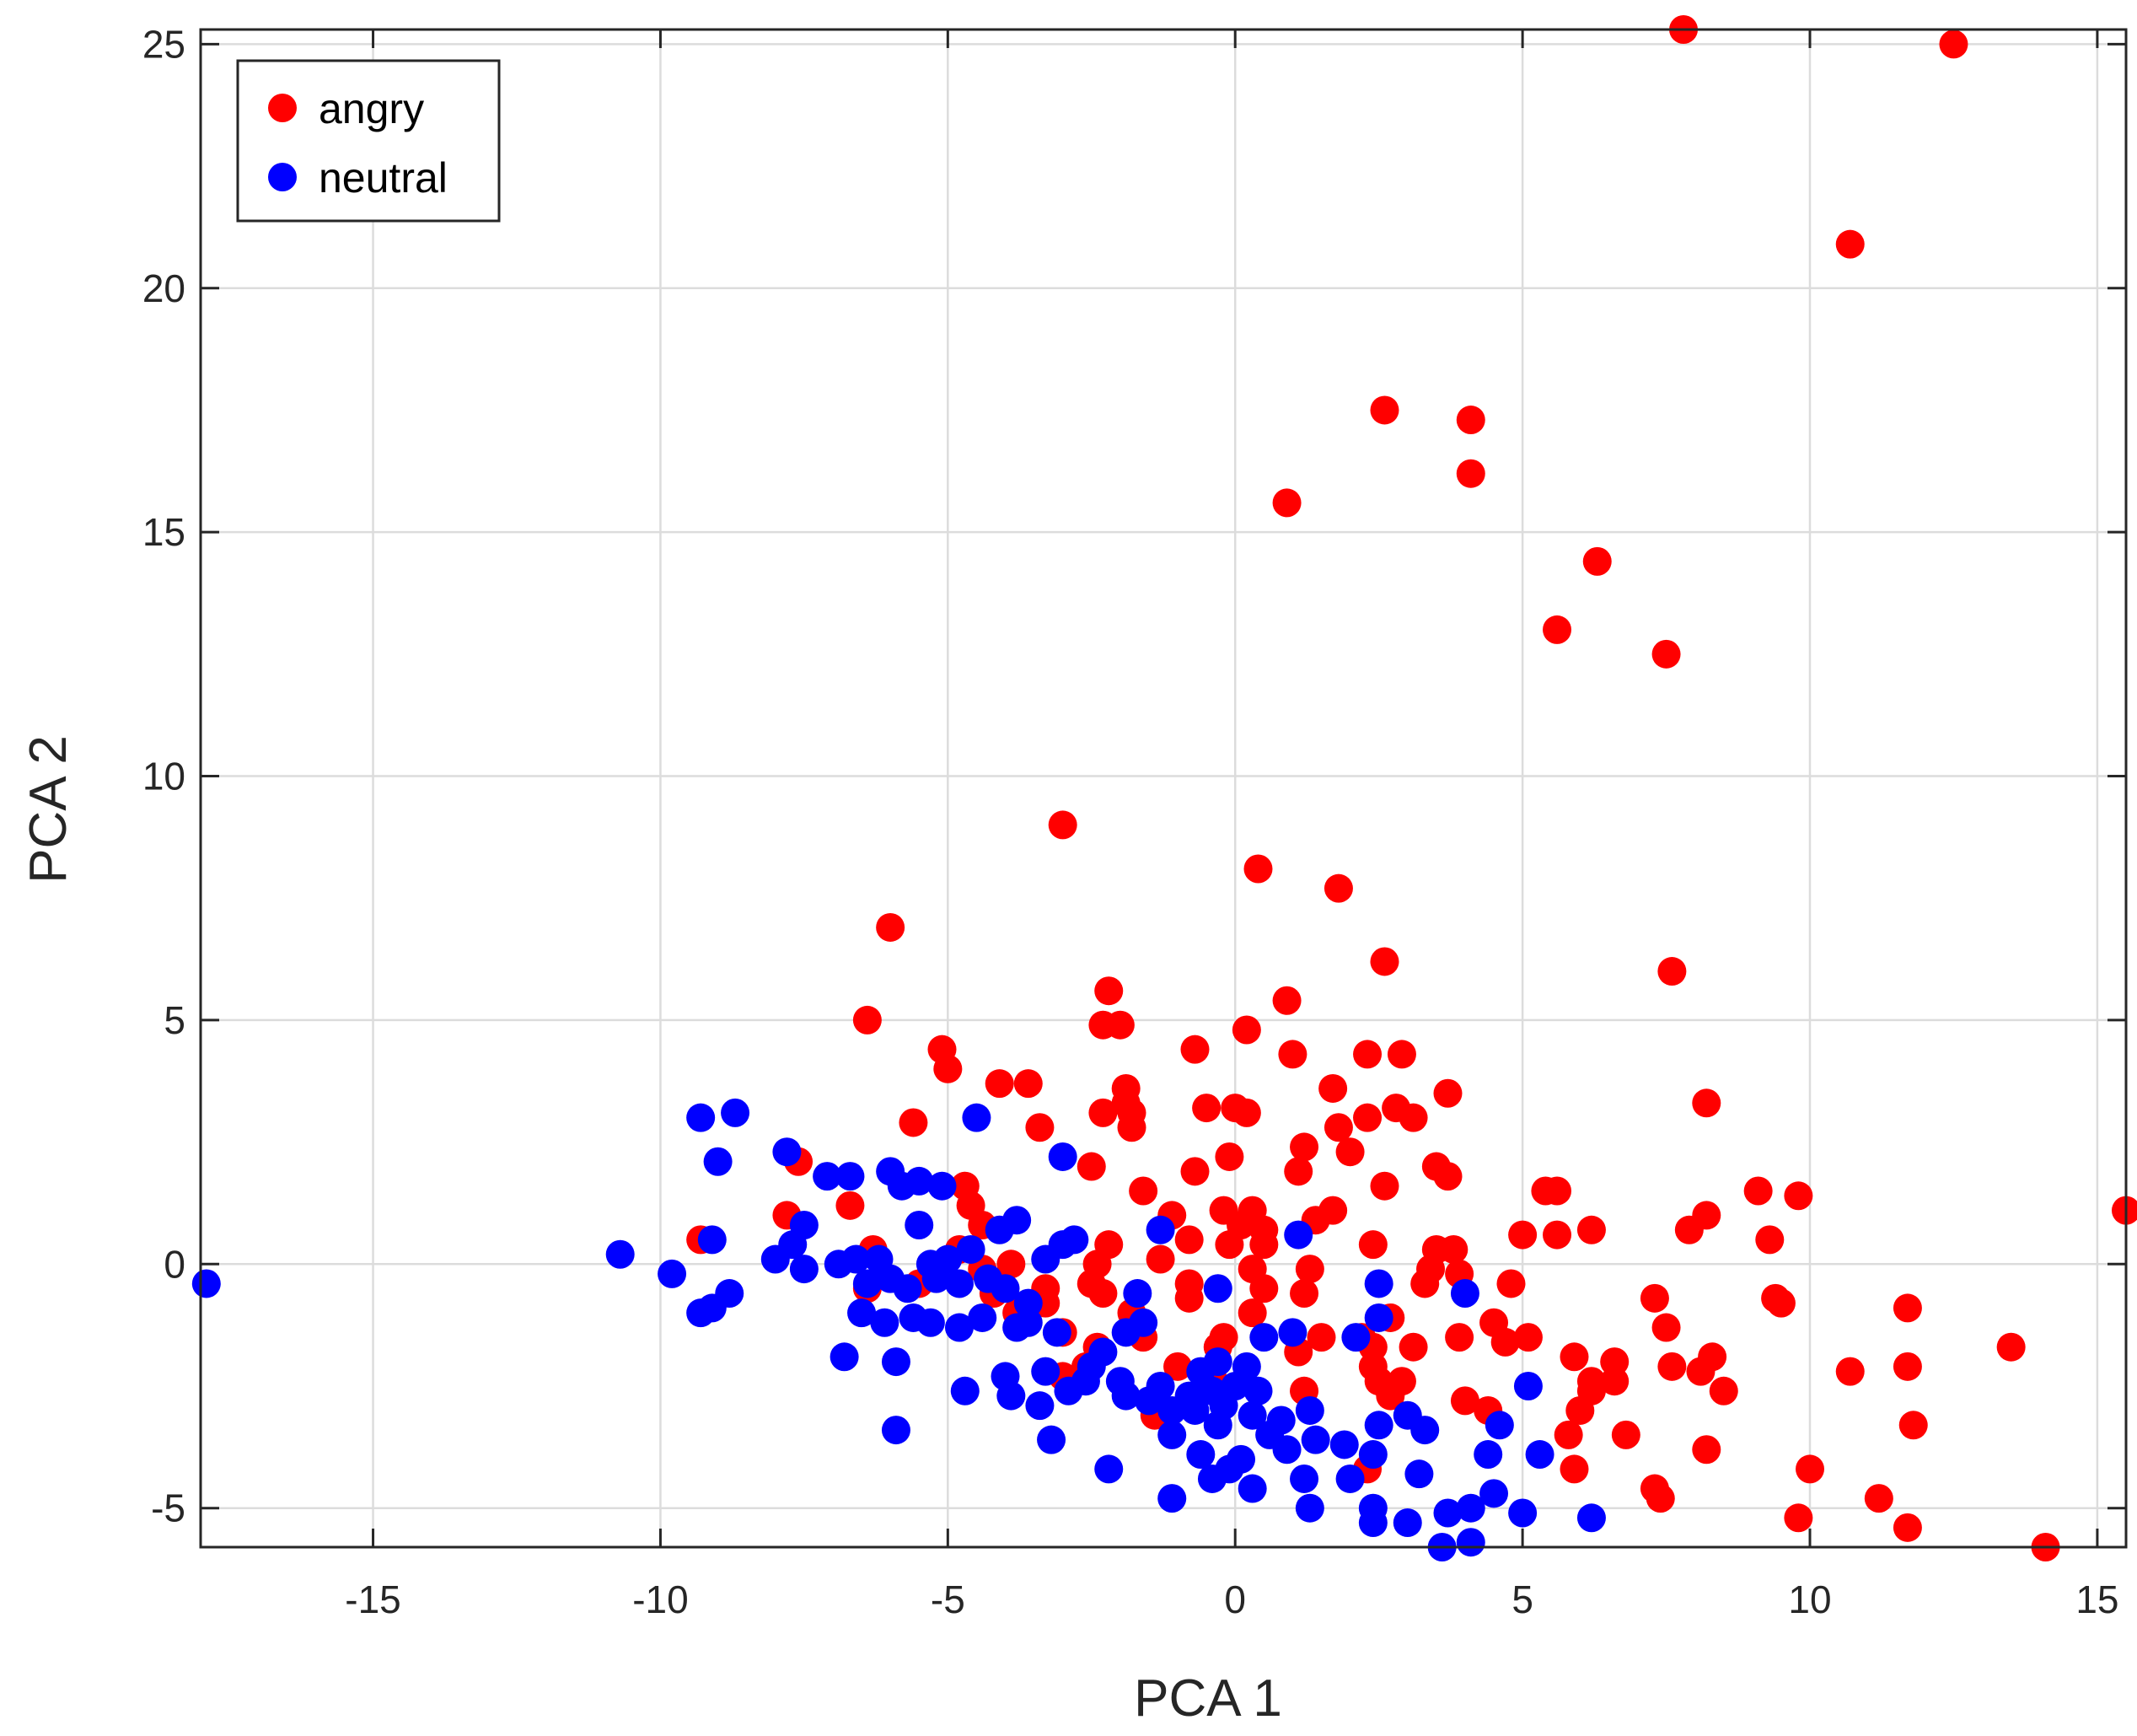 Image resolution: width=2137 pixels, height=1736 pixels. I want to click on y-tick-label: 20, so click(163, 288).